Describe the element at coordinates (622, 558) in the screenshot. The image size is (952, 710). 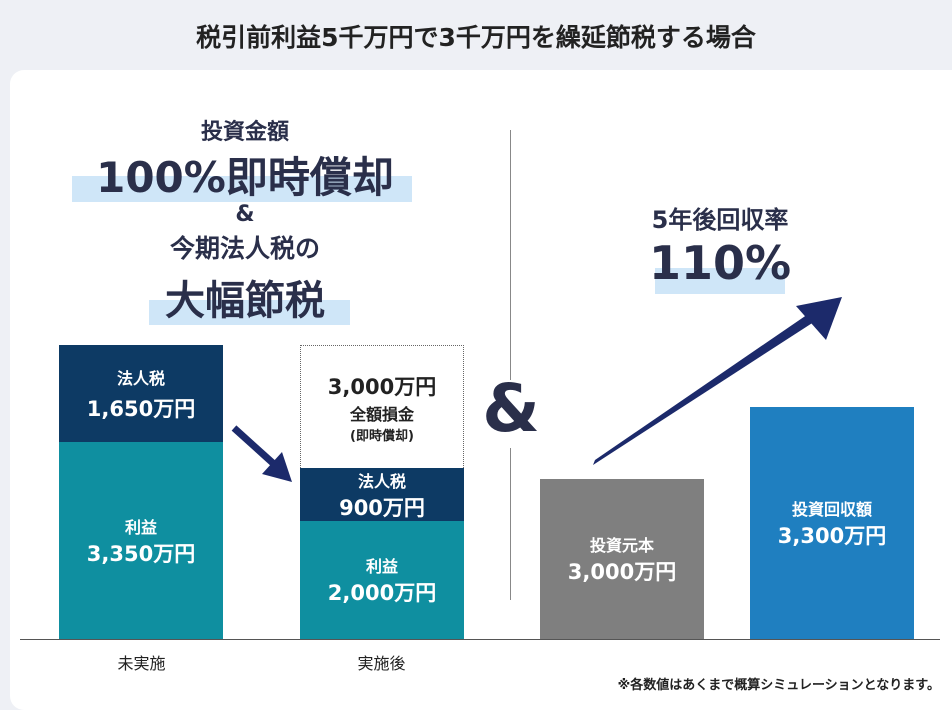
I see `bar-principal: 投資元本 3,000万円` at that location.